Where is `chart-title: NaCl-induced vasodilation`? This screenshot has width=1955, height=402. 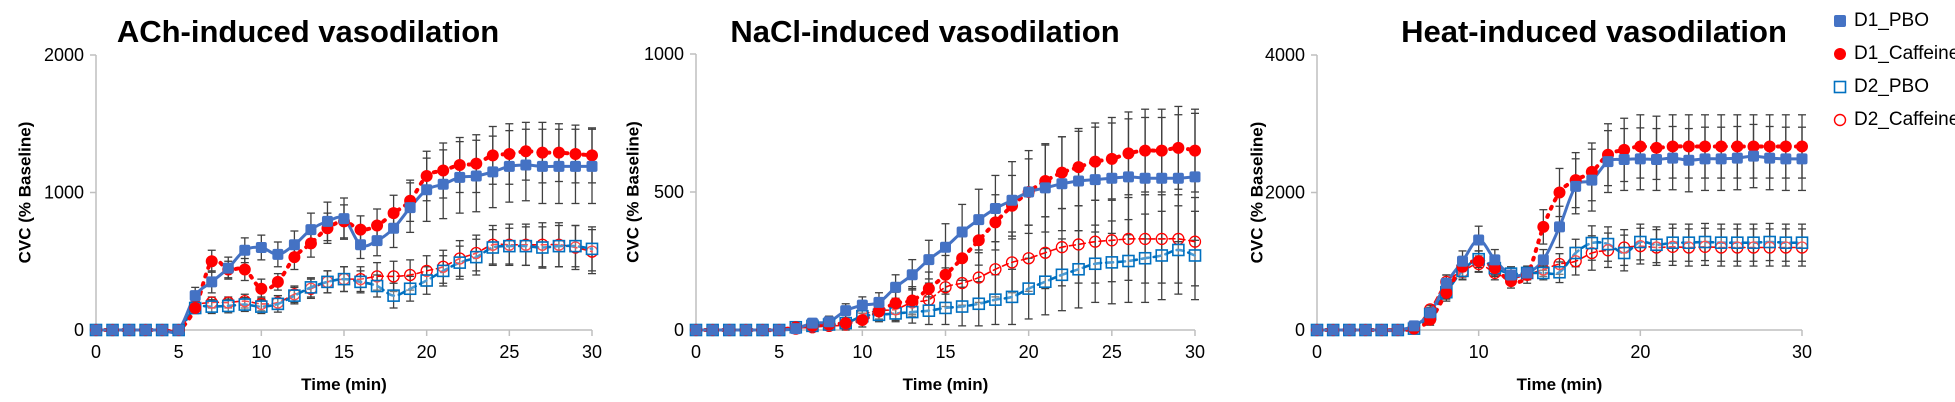 chart-title: NaCl-induced vasodilation is located at coordinates (924, 31).